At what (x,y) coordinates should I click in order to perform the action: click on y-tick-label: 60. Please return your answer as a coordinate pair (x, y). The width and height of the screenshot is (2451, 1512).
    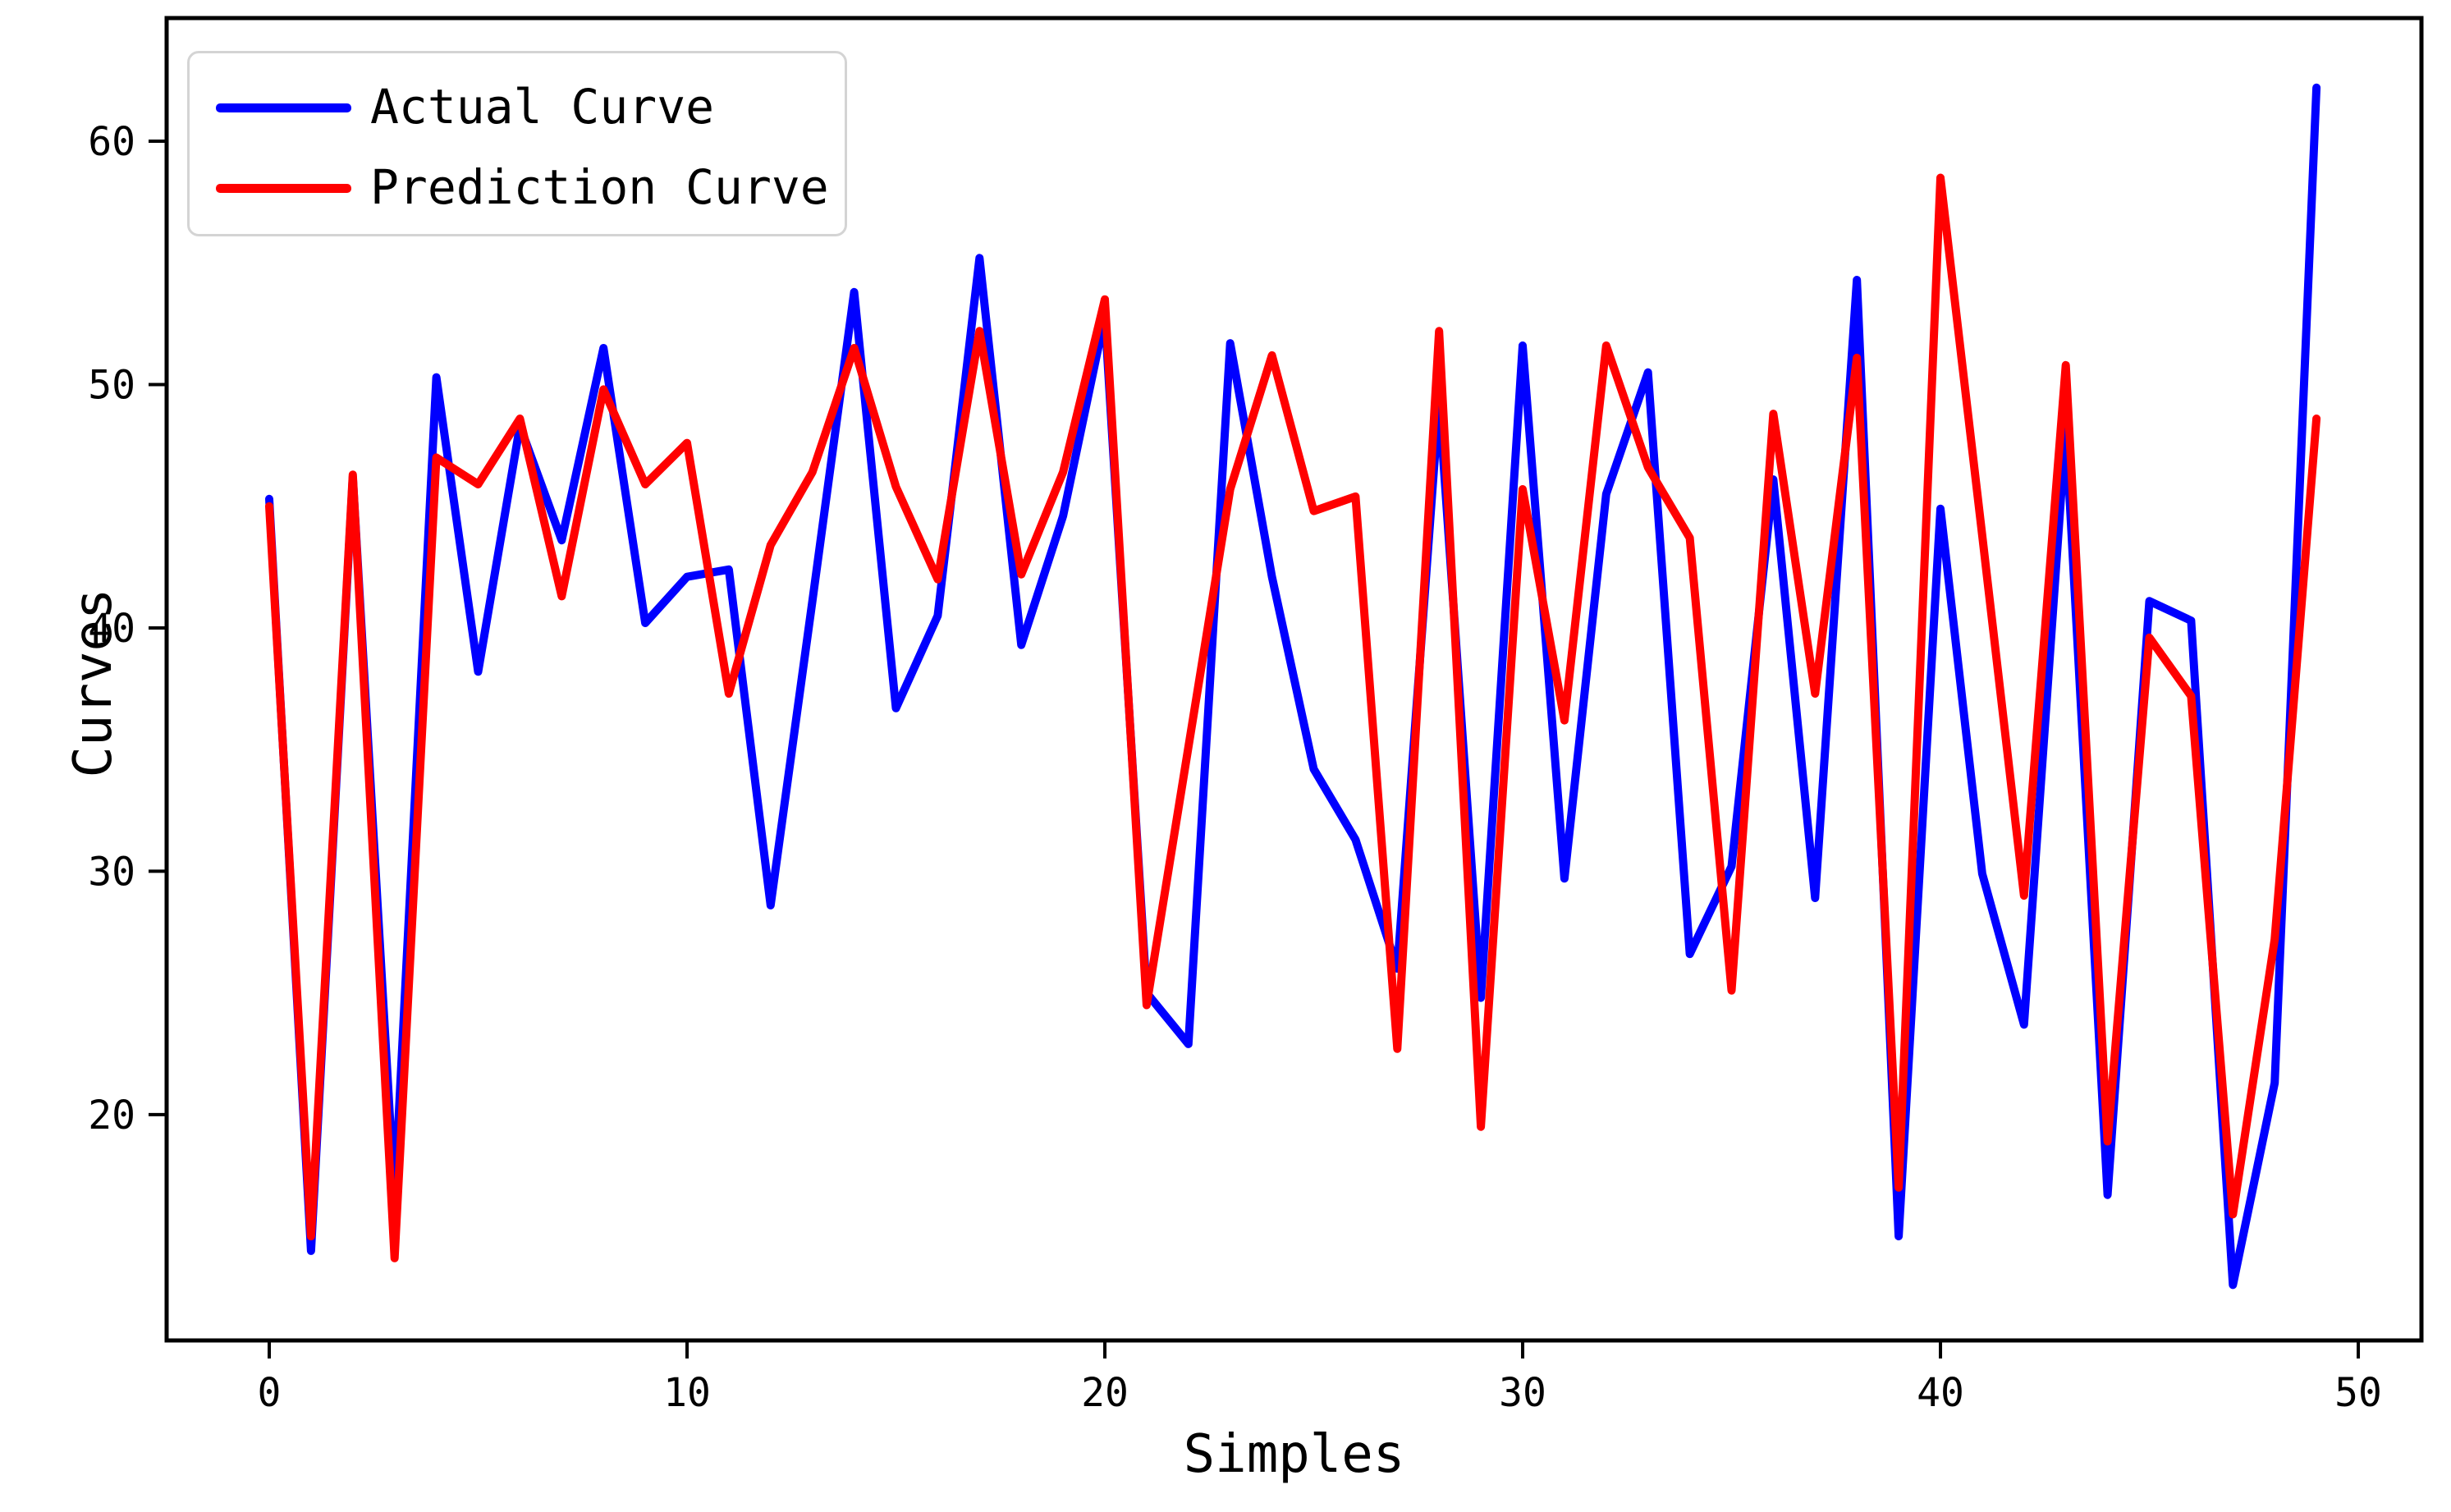
    Looking at the image, I should click on (111, 142).